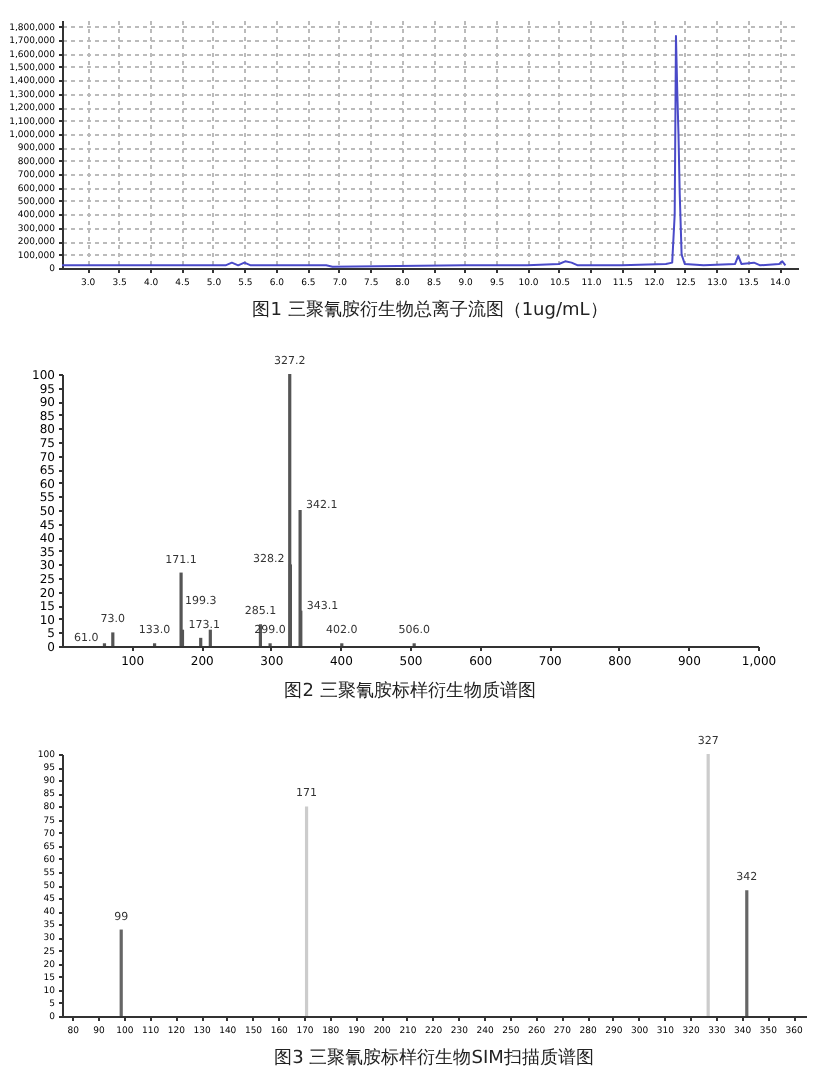 The image size is (832, 1068). I want to click on text: 图3 三聚氰胺标样衍生物SIM扫描质谱图, so click(434, 1057).